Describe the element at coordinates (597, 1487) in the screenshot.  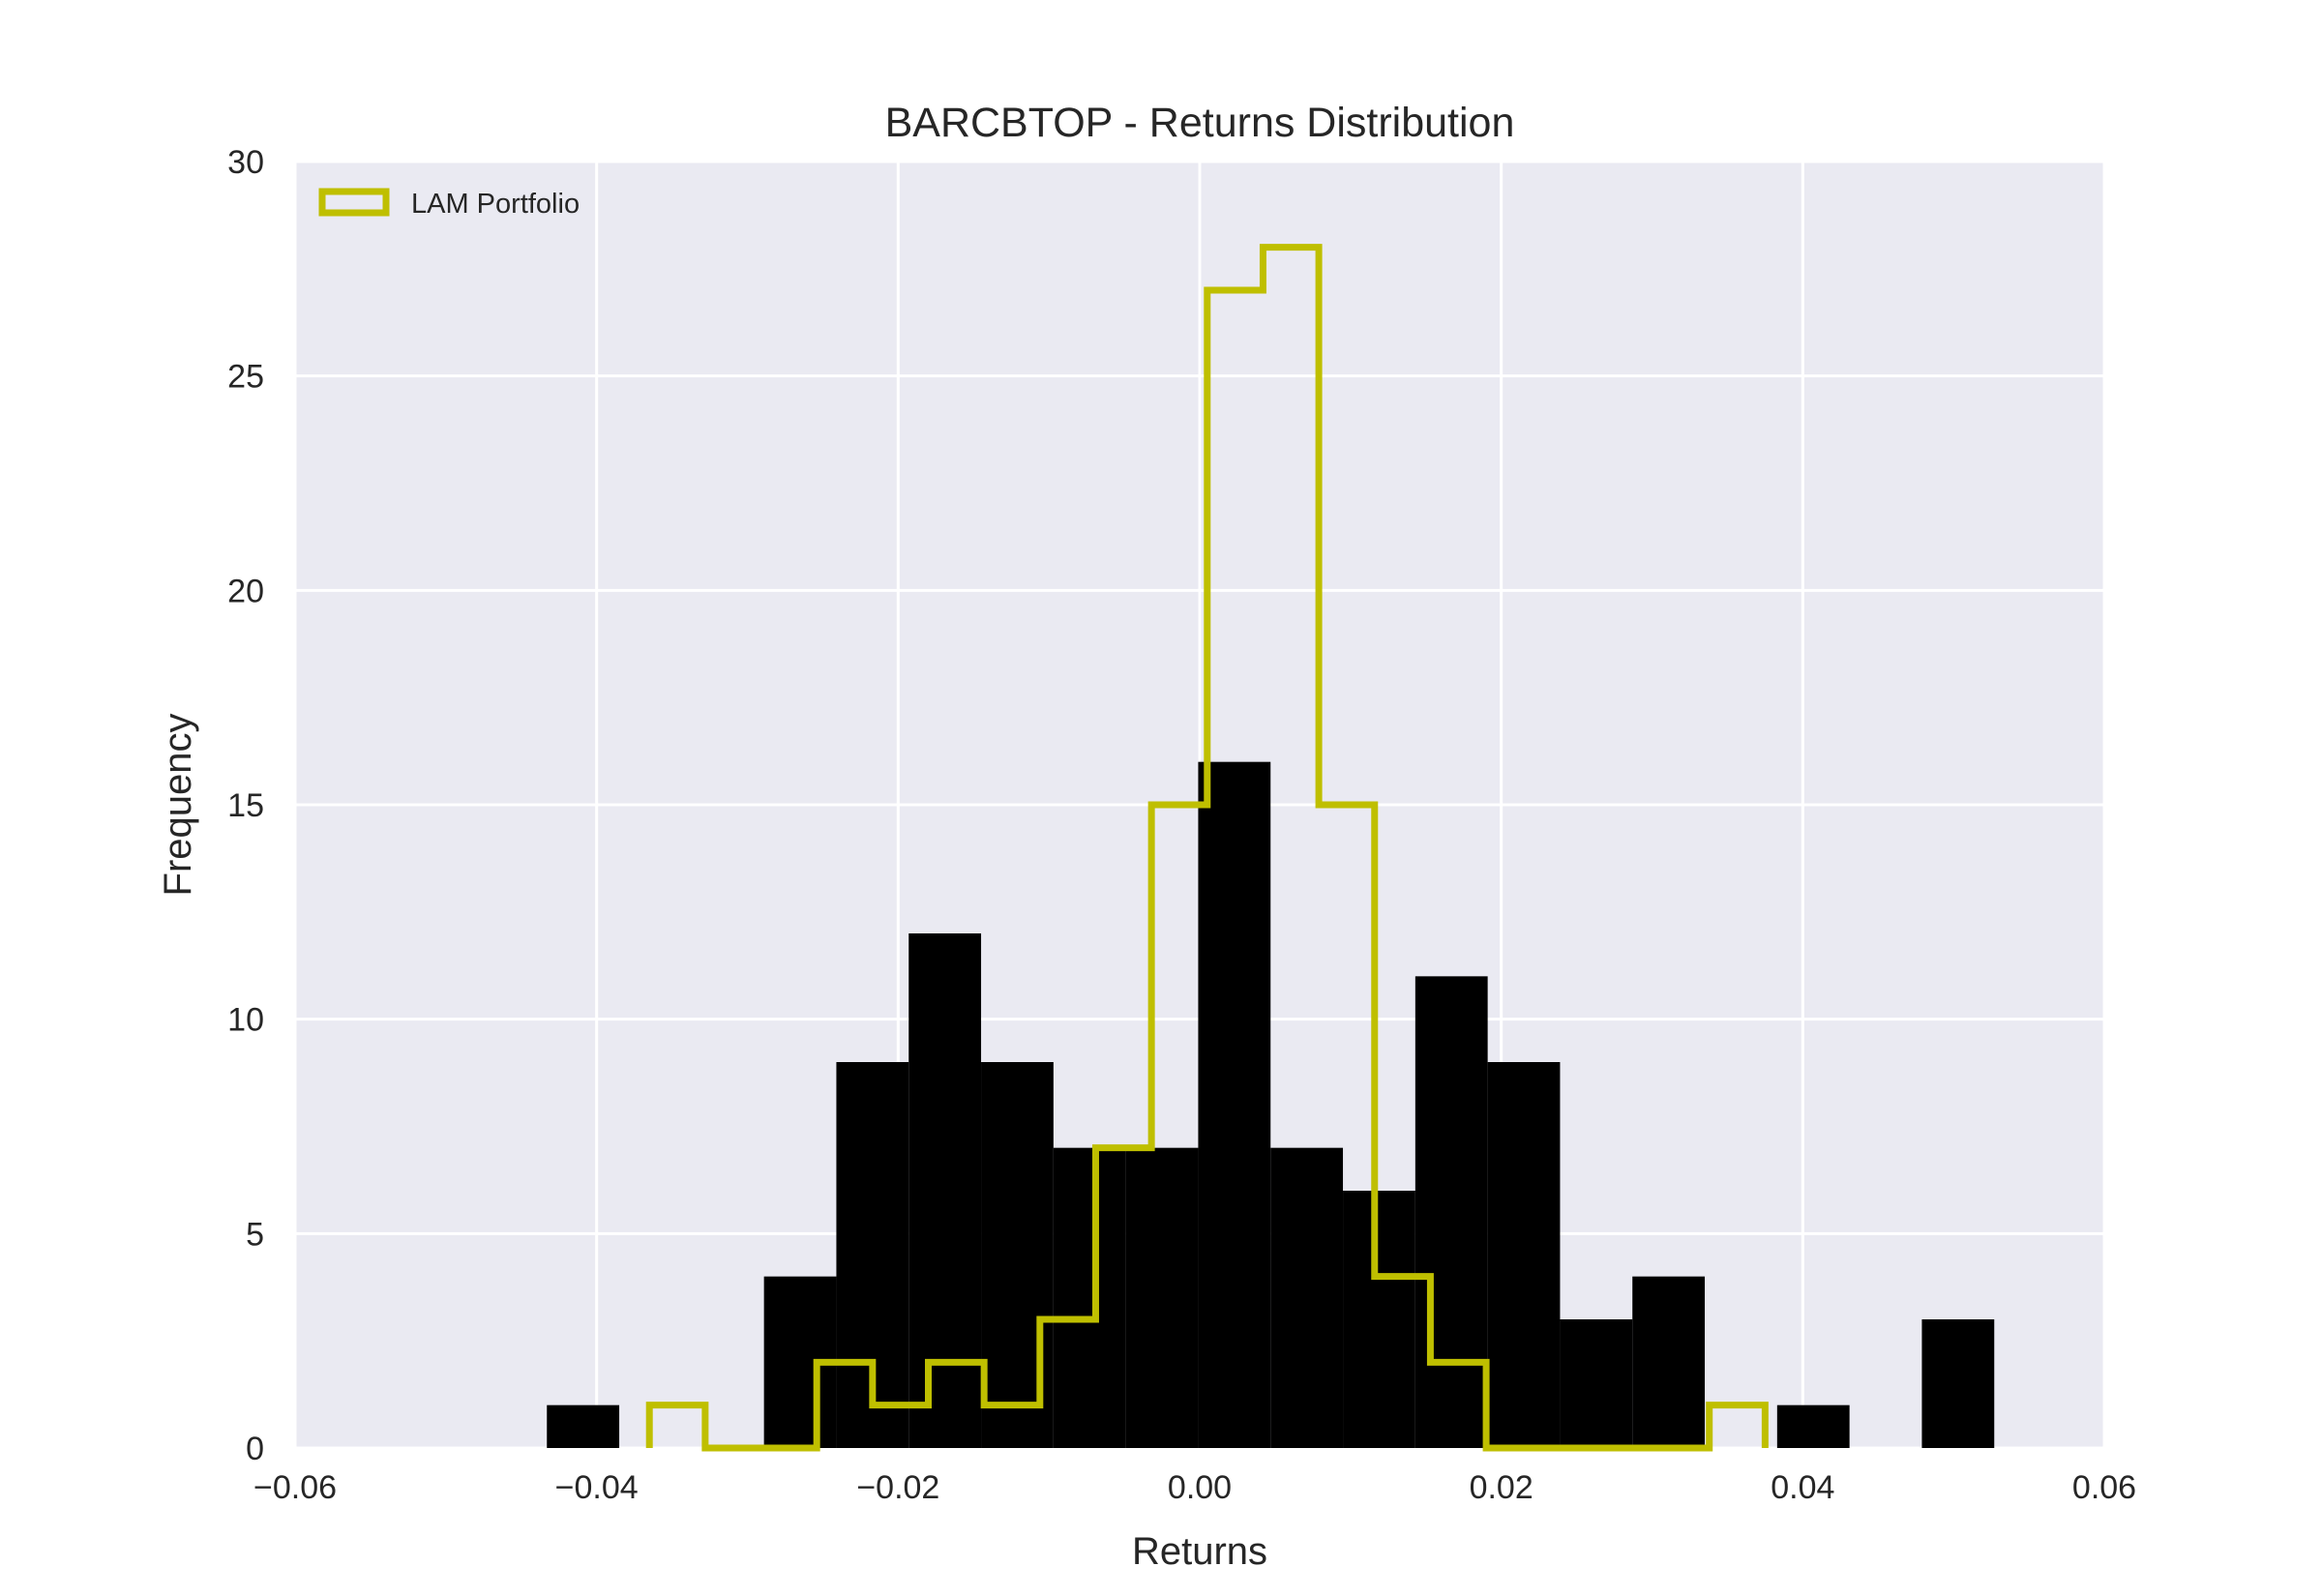
I see `x-tick-label: −0.04` at that location.